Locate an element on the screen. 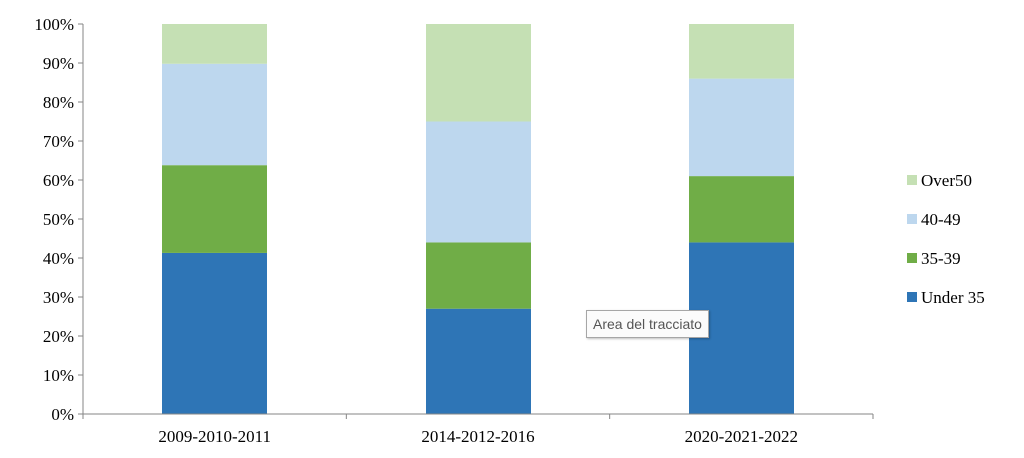  y-tick-label: 70% is located at coordinates (58, 141).